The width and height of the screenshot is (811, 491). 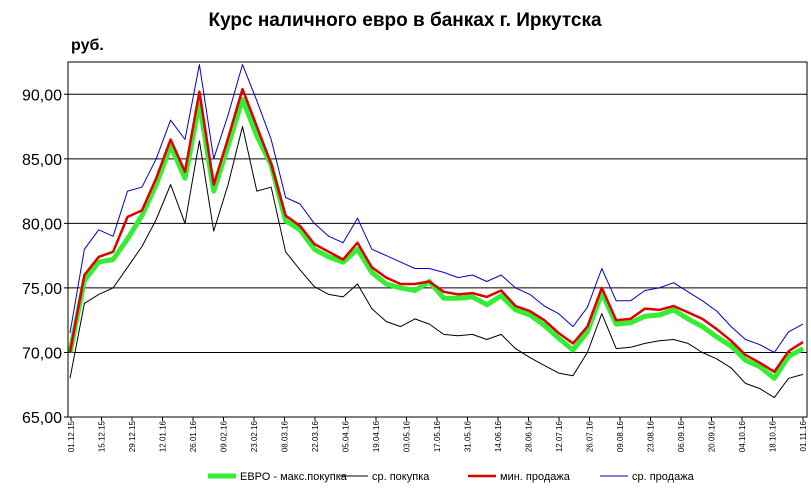 I want to click on x-tick-label: 04.10.16, so click(x=742, y=436).